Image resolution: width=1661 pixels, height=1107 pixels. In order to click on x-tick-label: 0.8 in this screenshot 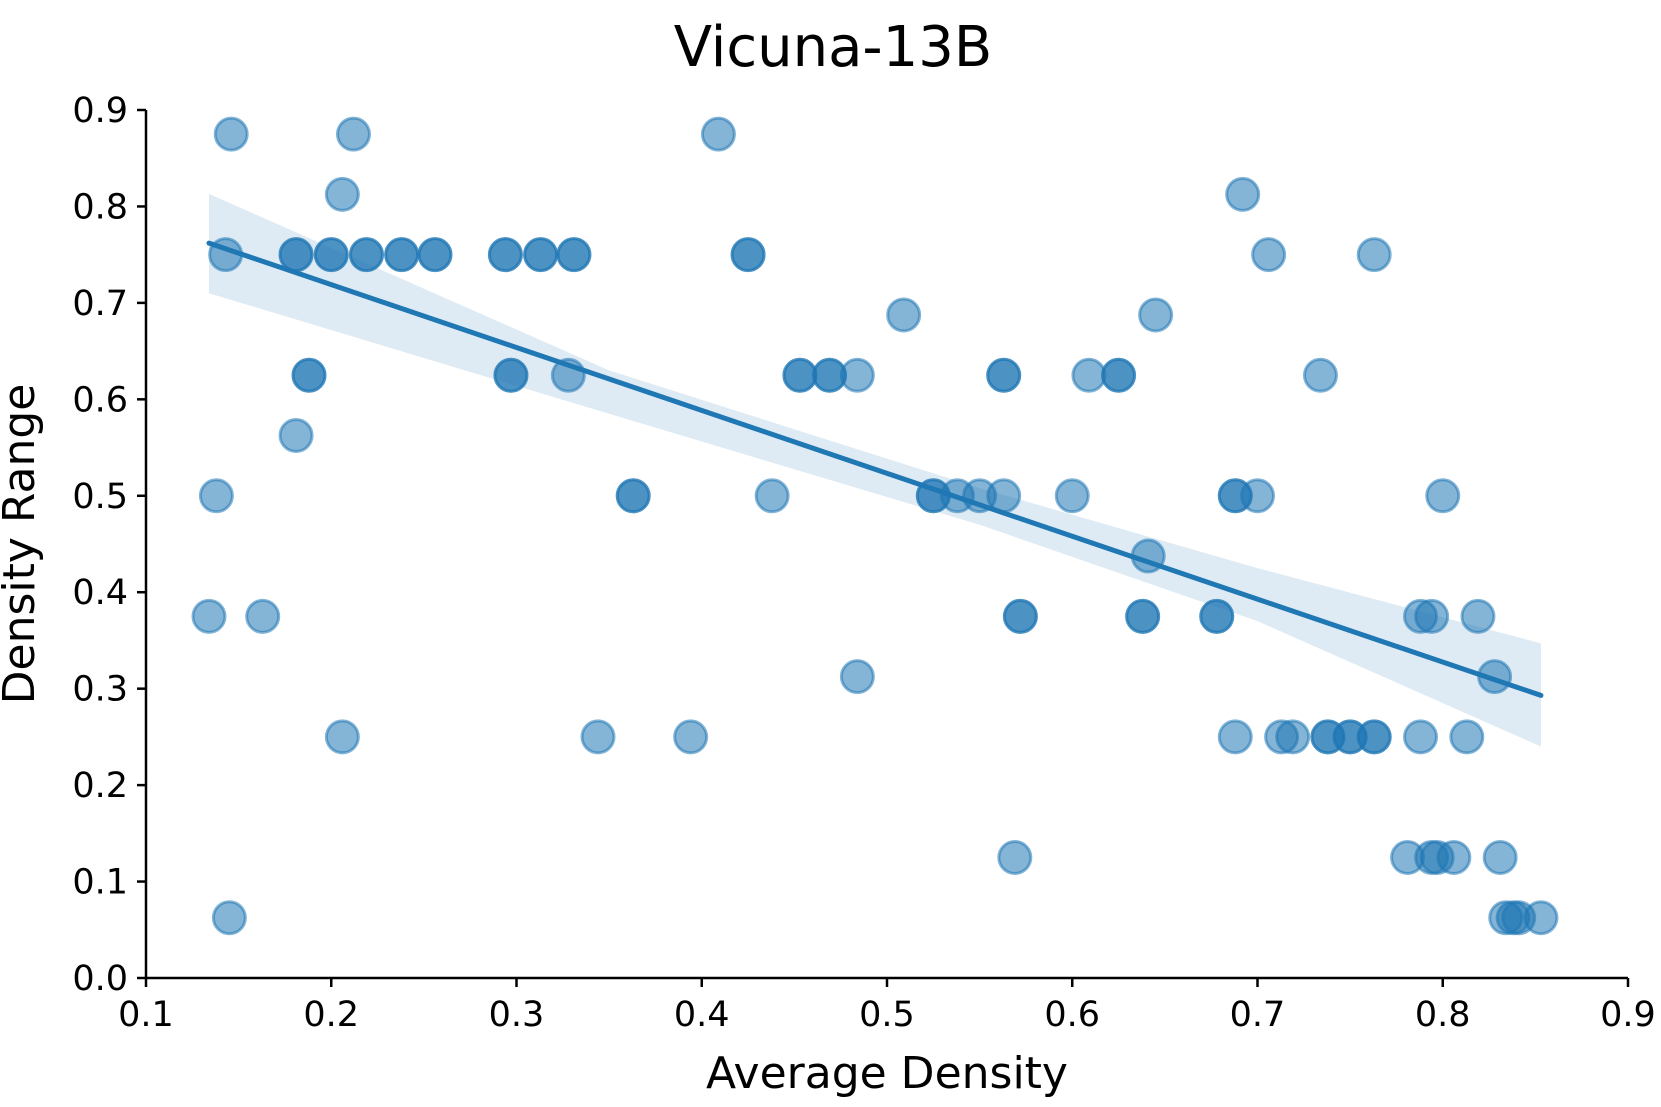, I will do `click(1443, 1015)`.